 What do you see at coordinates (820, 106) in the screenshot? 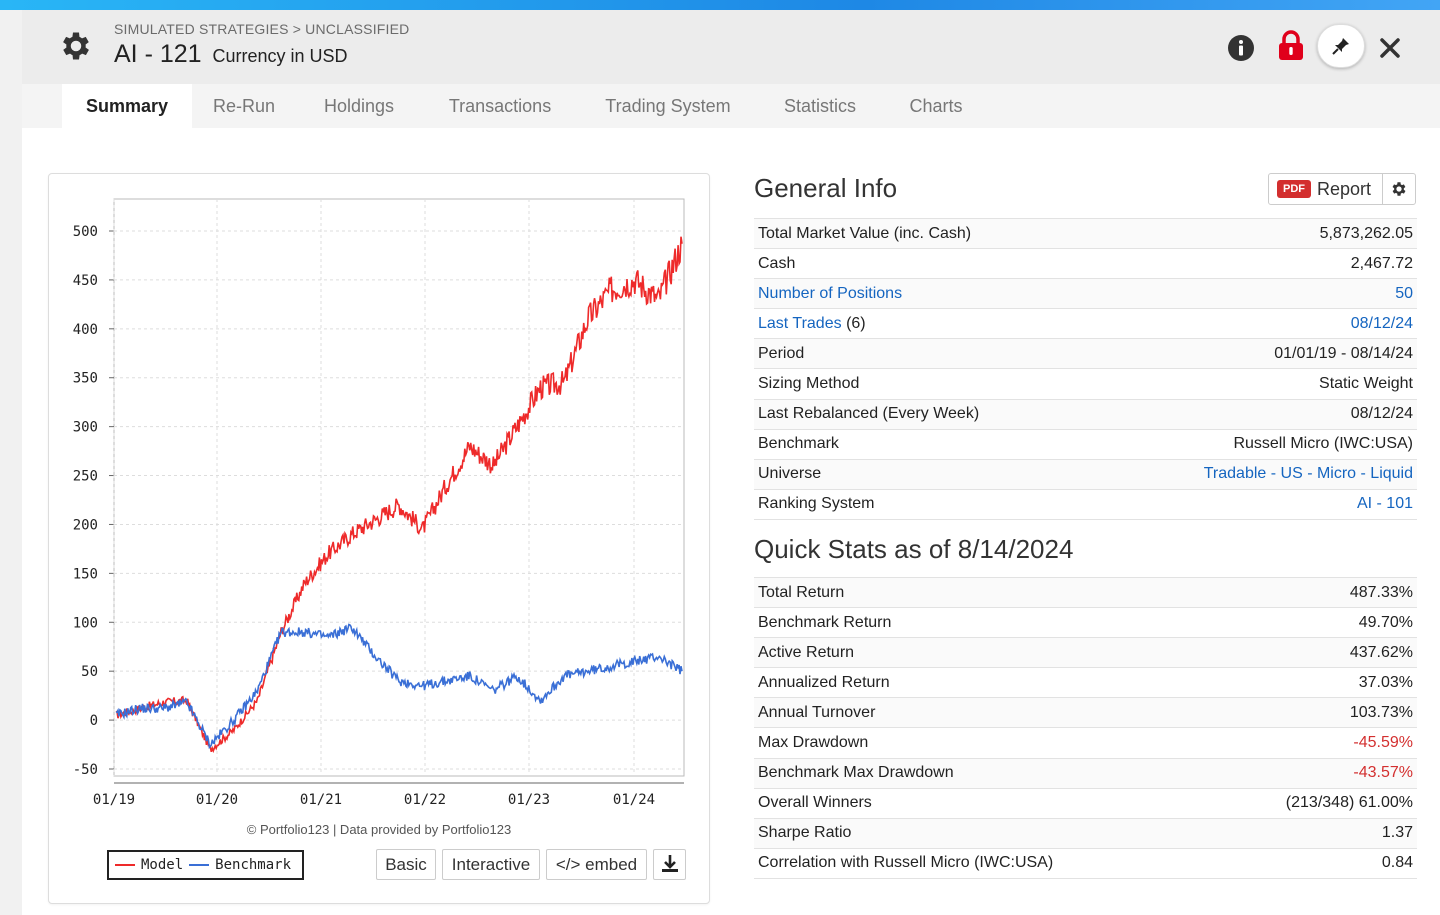
I see `tab-statistics: Statistics` at bounding box center [820, 106].